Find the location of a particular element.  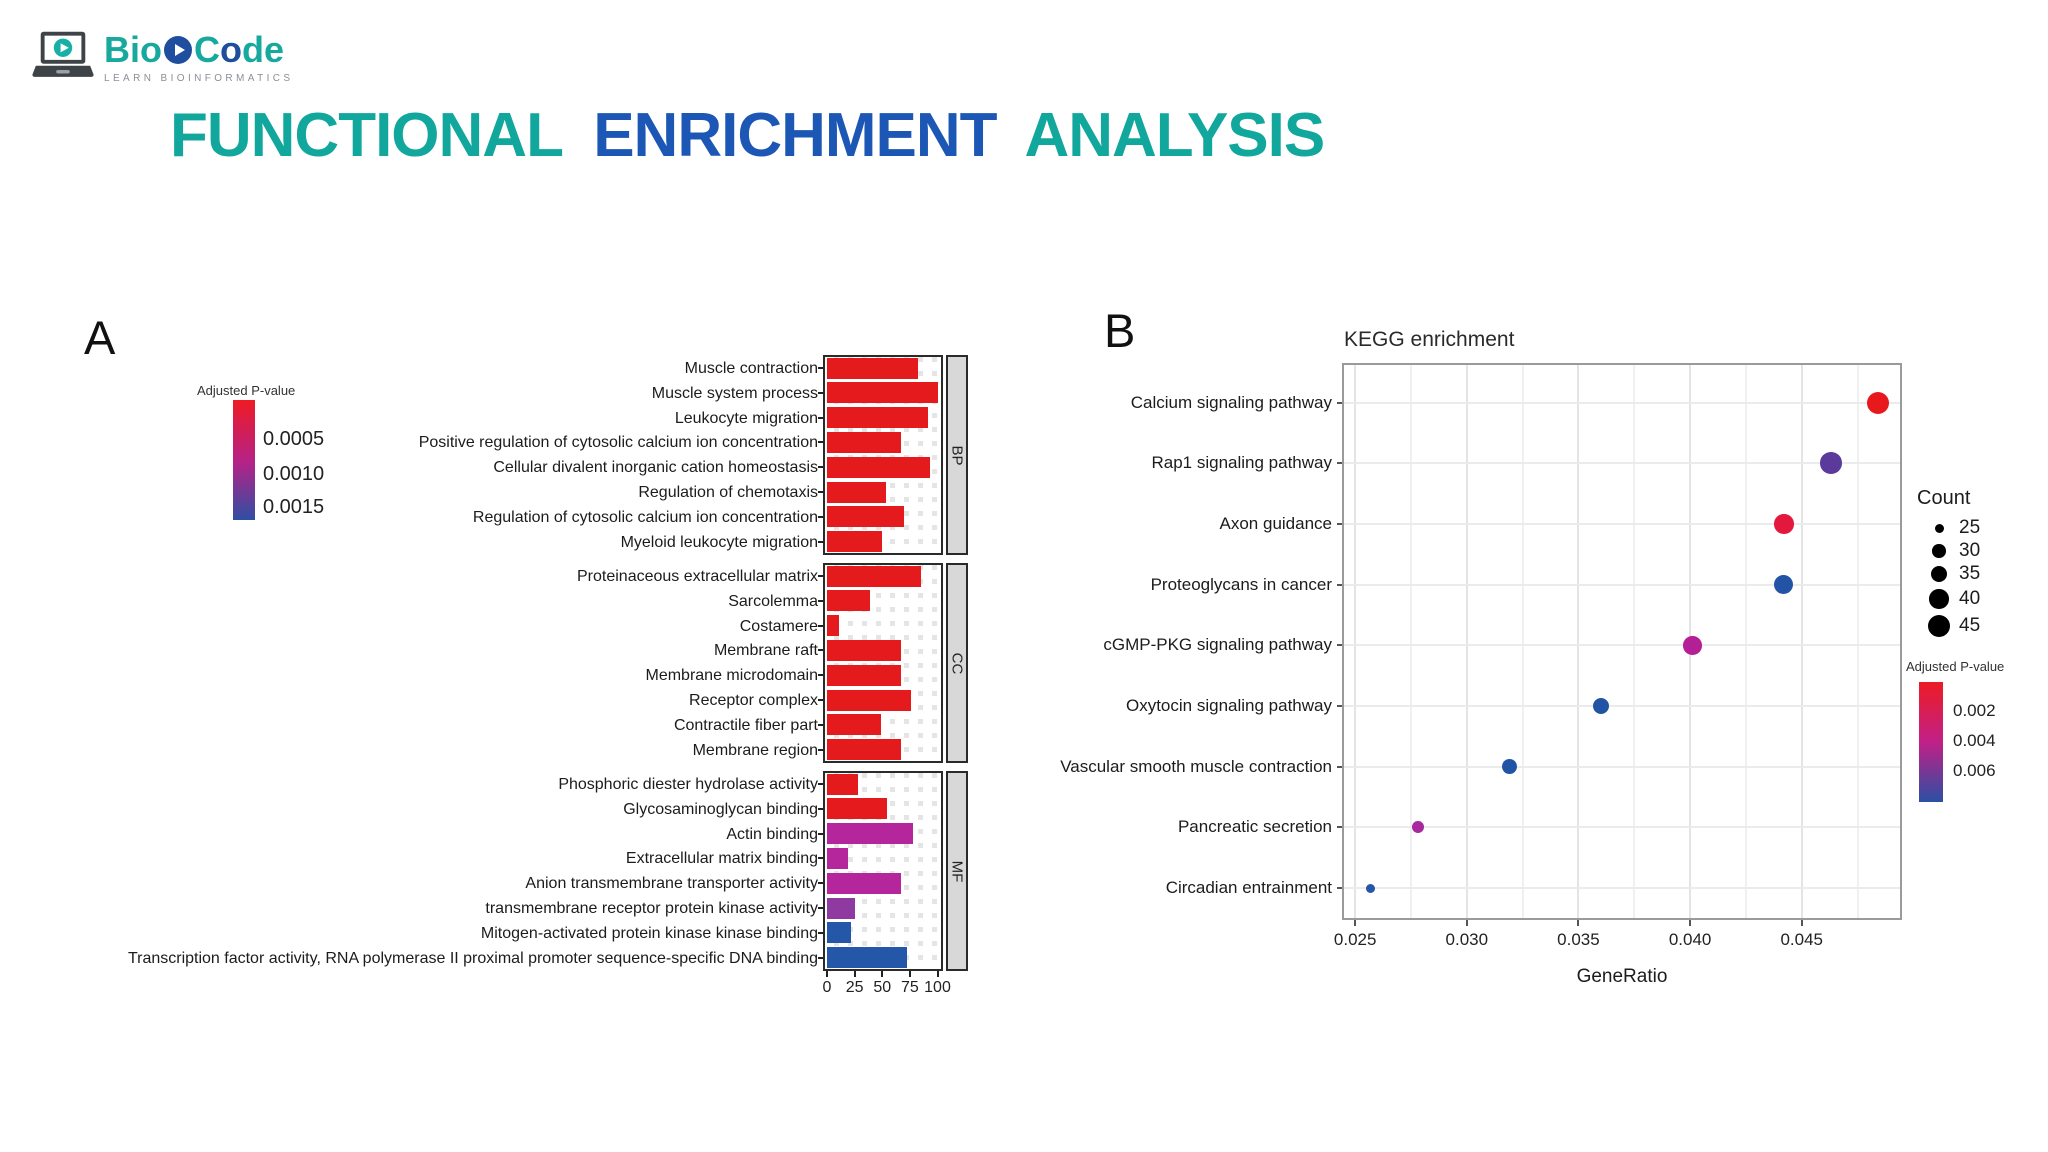

go-term-label: Contractile fiber part is located at coordinates (745, 725).